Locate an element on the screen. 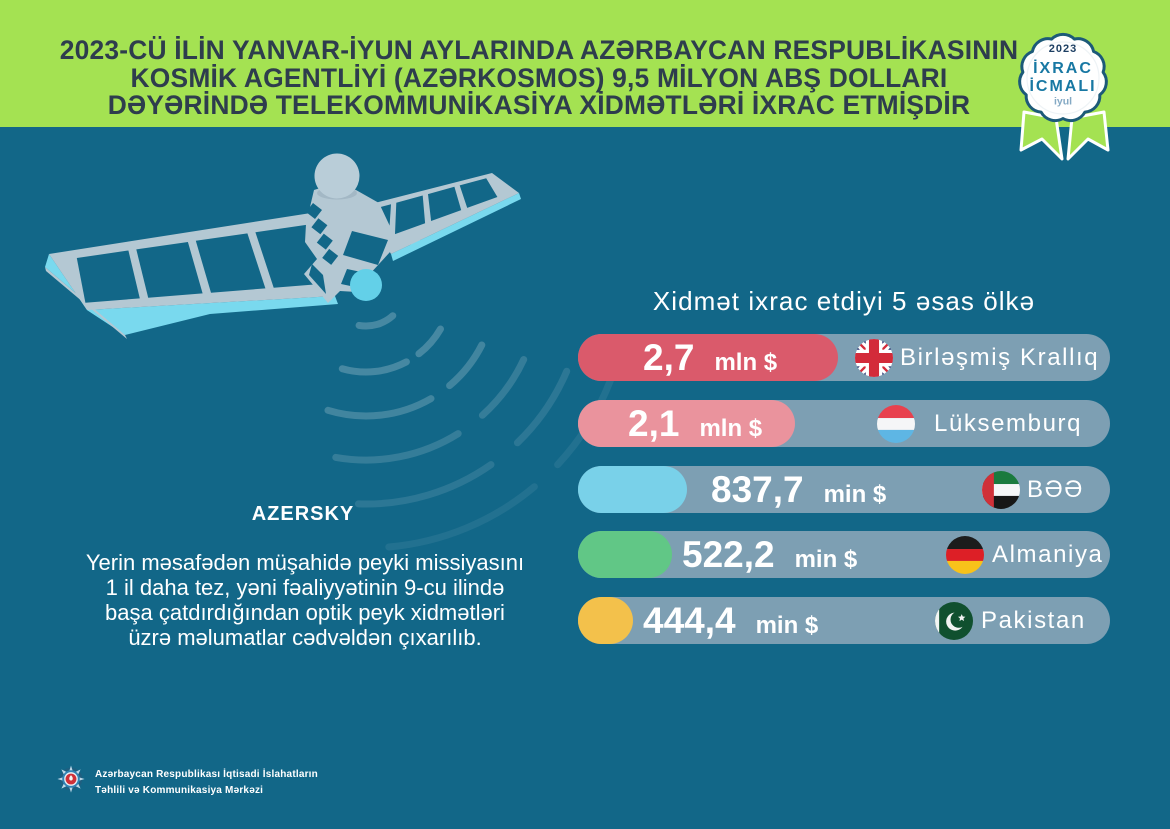 The width and height of the screenshot is (1170, 829). svg-text: İCMALI is located at coordinates (1062, 86).